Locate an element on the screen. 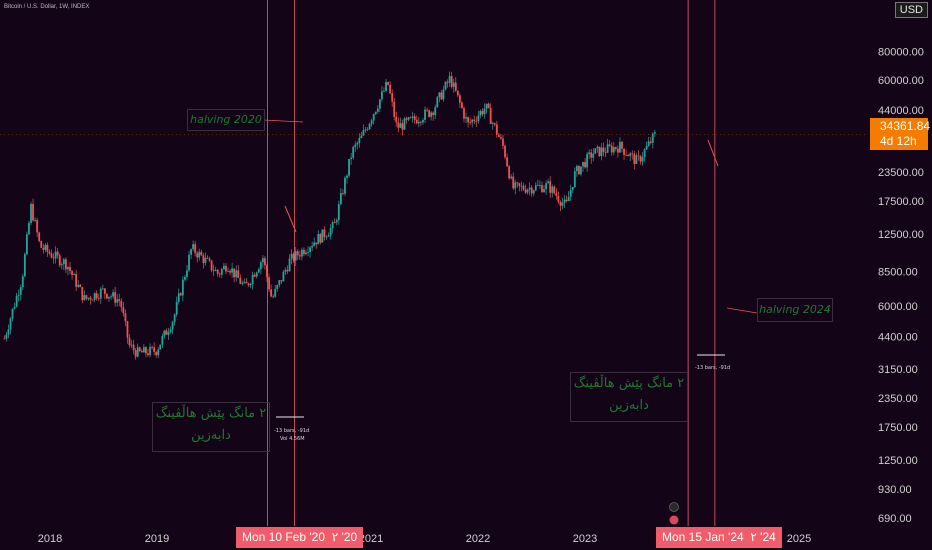 The height and width of the screenshot is (550, 932). y-tick-label: 44000.00 is located at coordinates (901, 111).